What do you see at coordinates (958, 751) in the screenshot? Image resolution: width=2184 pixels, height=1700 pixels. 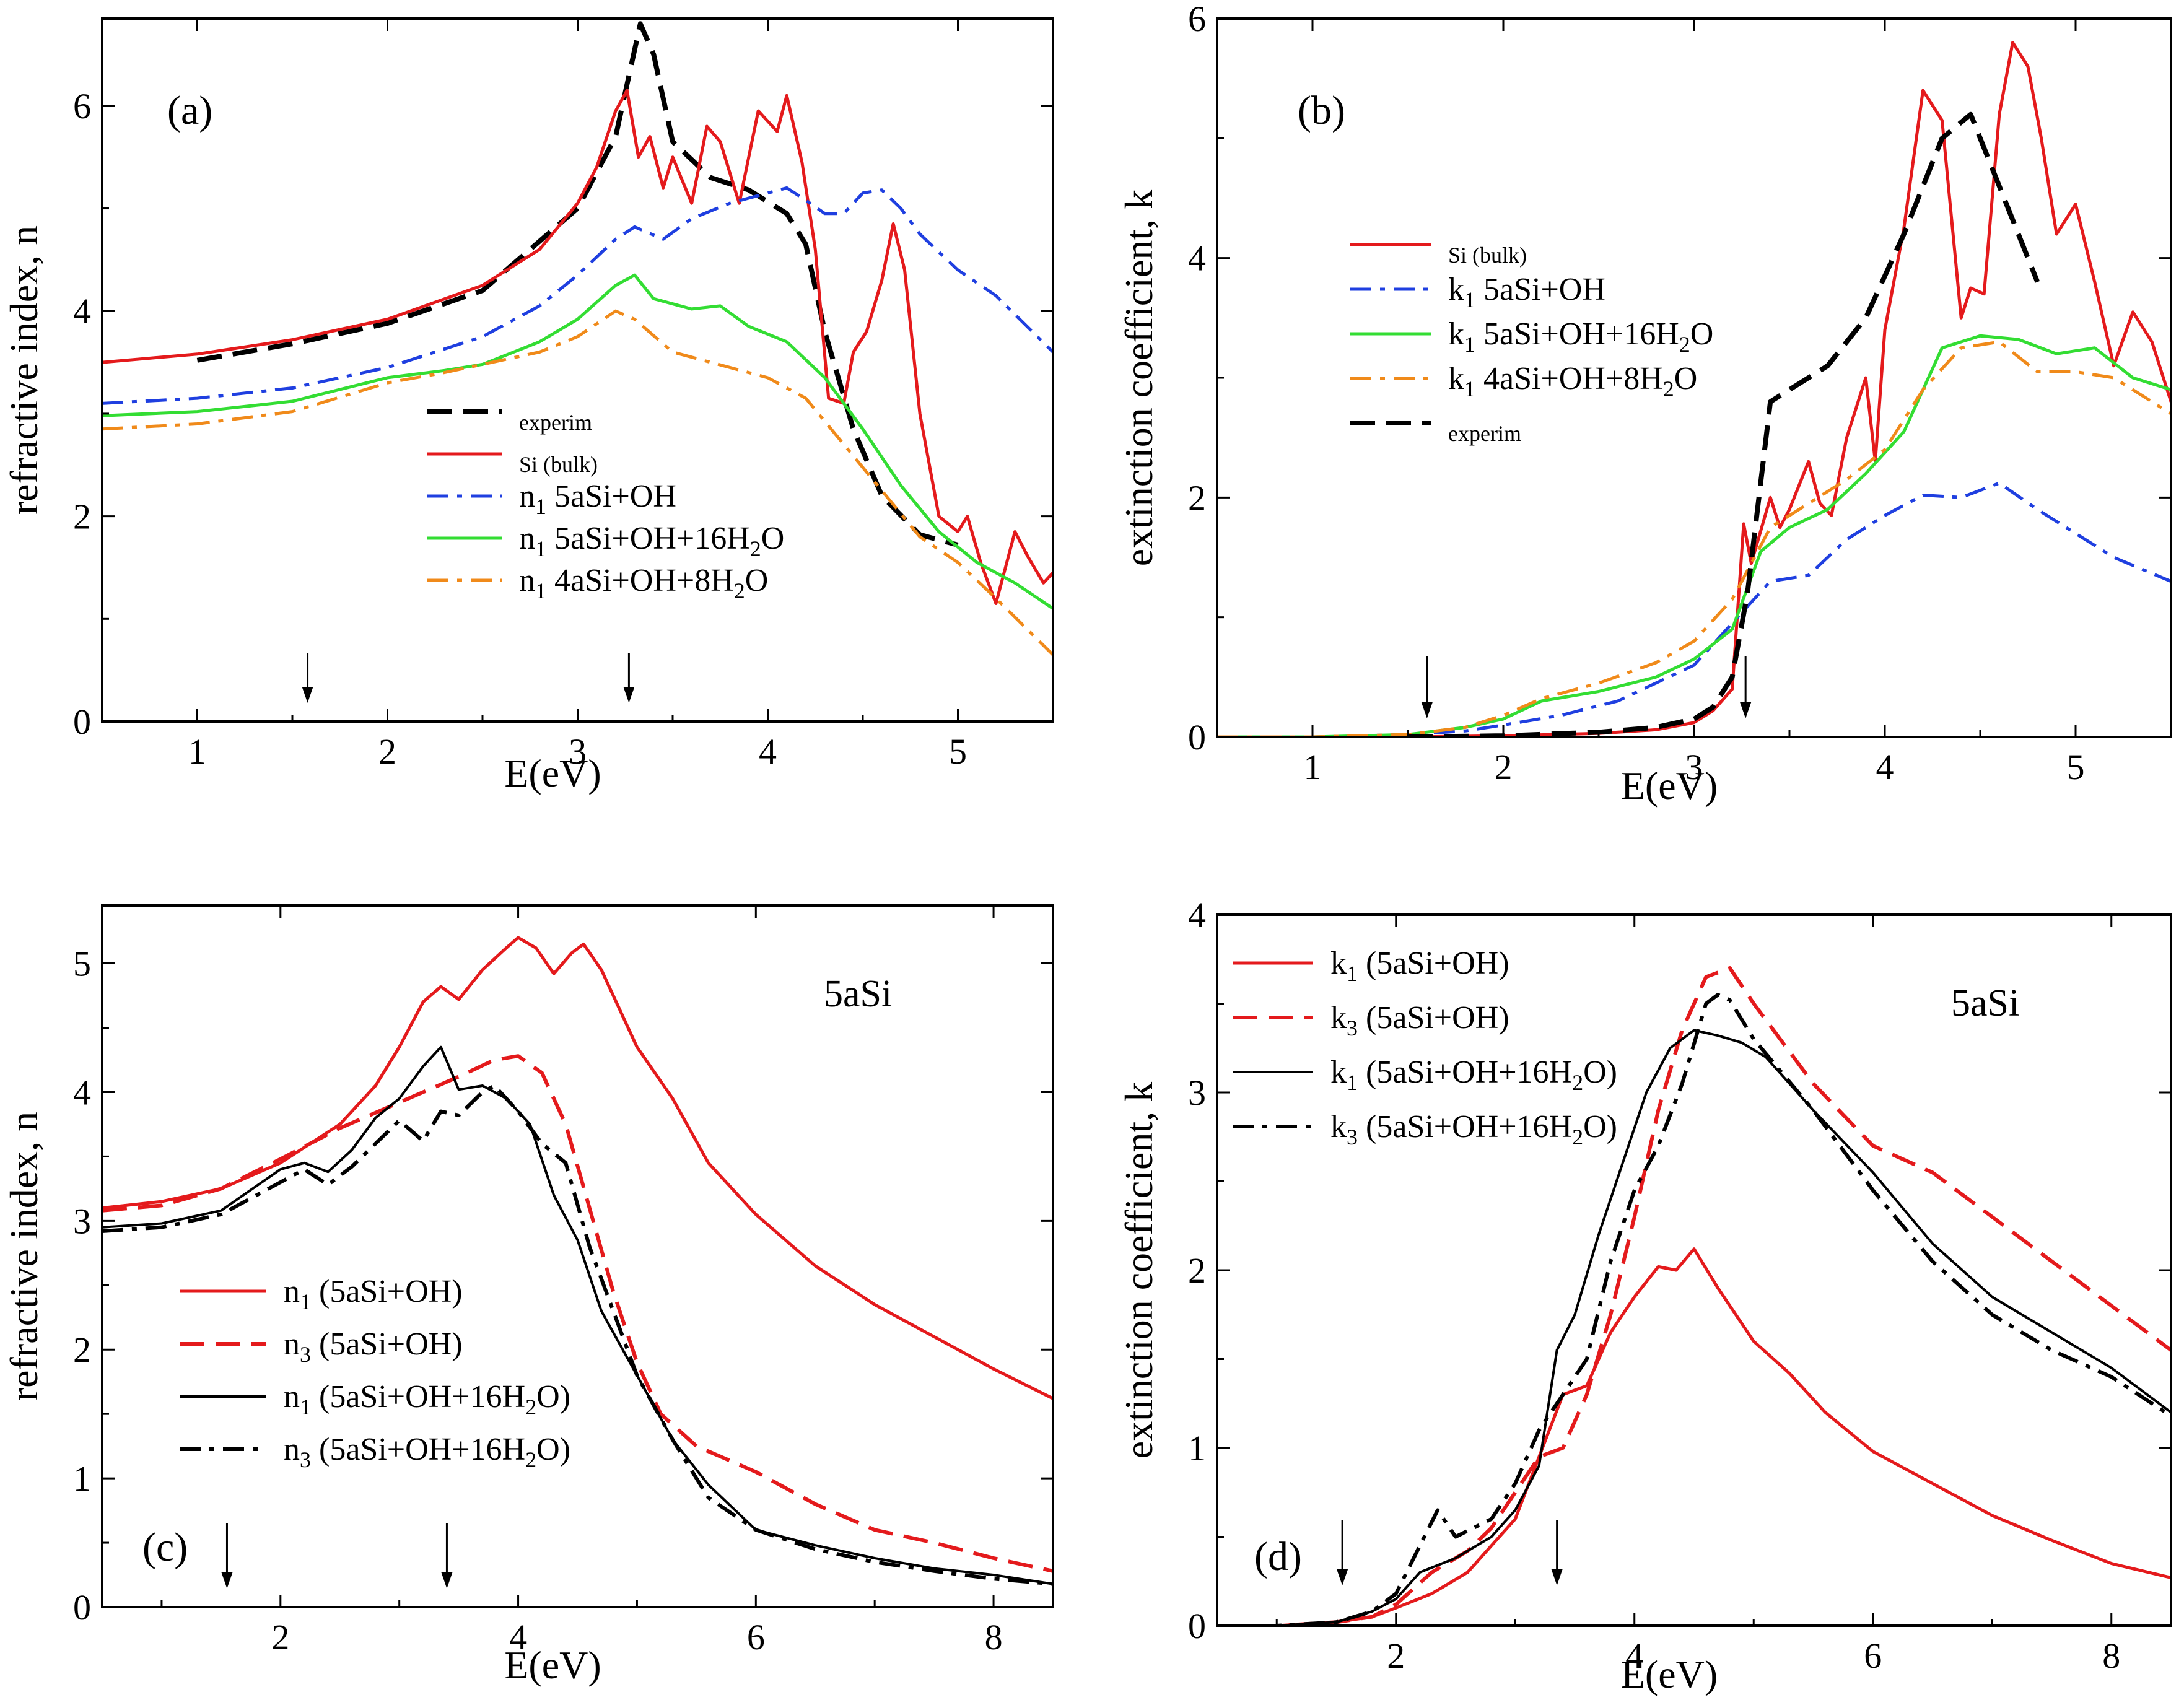 I see `x-tick-label: 5` at bounding box center [958, 751].